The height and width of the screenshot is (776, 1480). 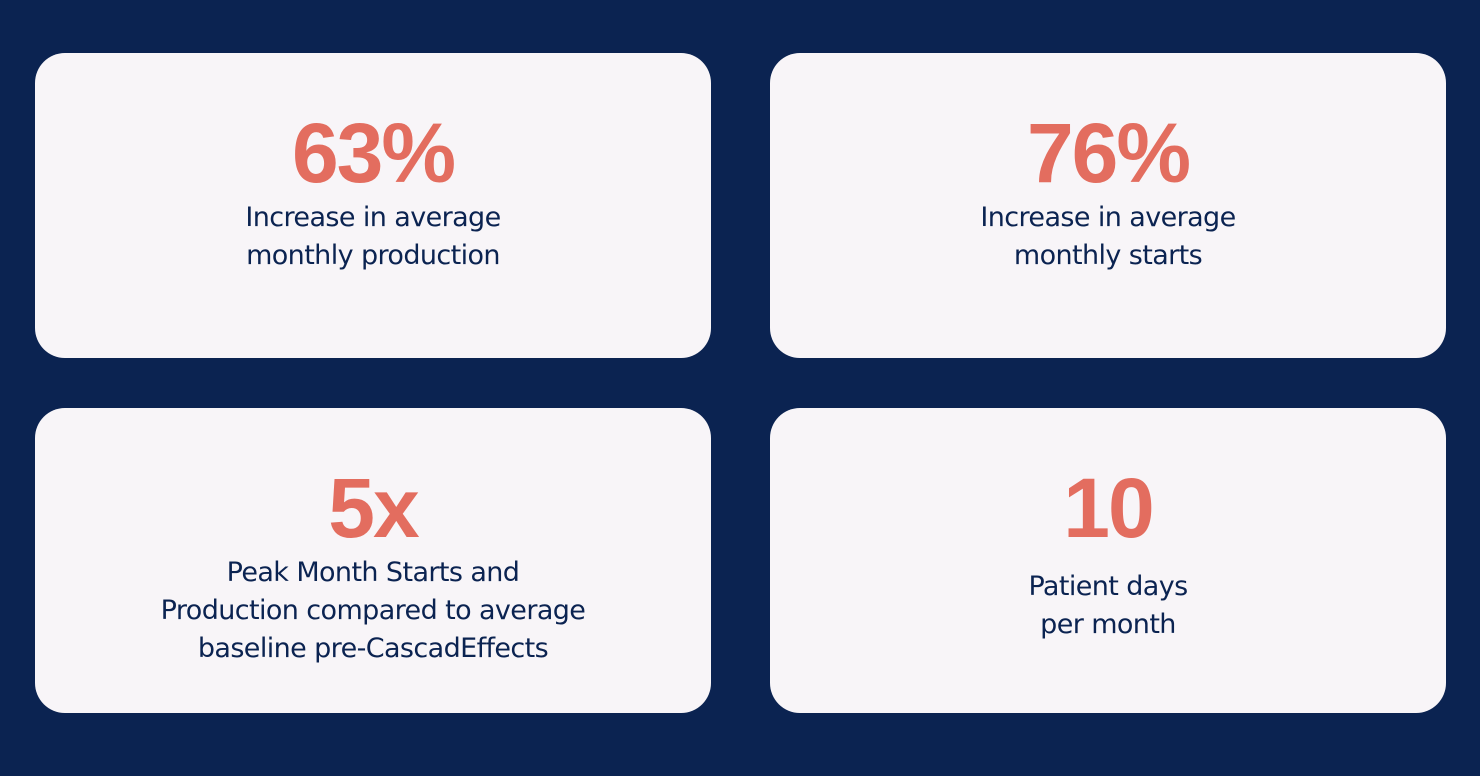 What do you see at coordinates (373, 572) in the screenshot?
I see `stat-label-line: Peak Month Starts and` at bounding box center [373, 572].